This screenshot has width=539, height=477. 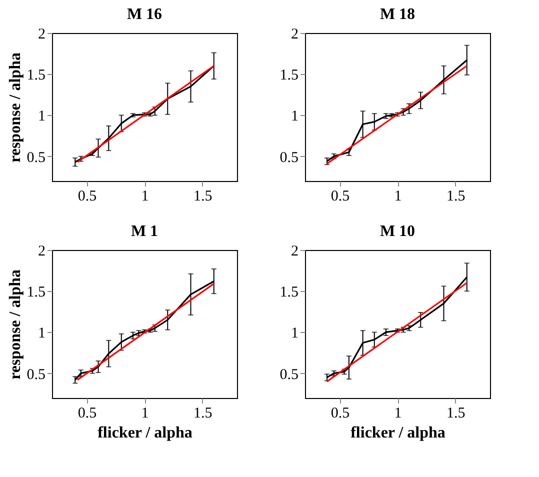 I want to click on chart-title: M 1, so click(x=144, y=231).